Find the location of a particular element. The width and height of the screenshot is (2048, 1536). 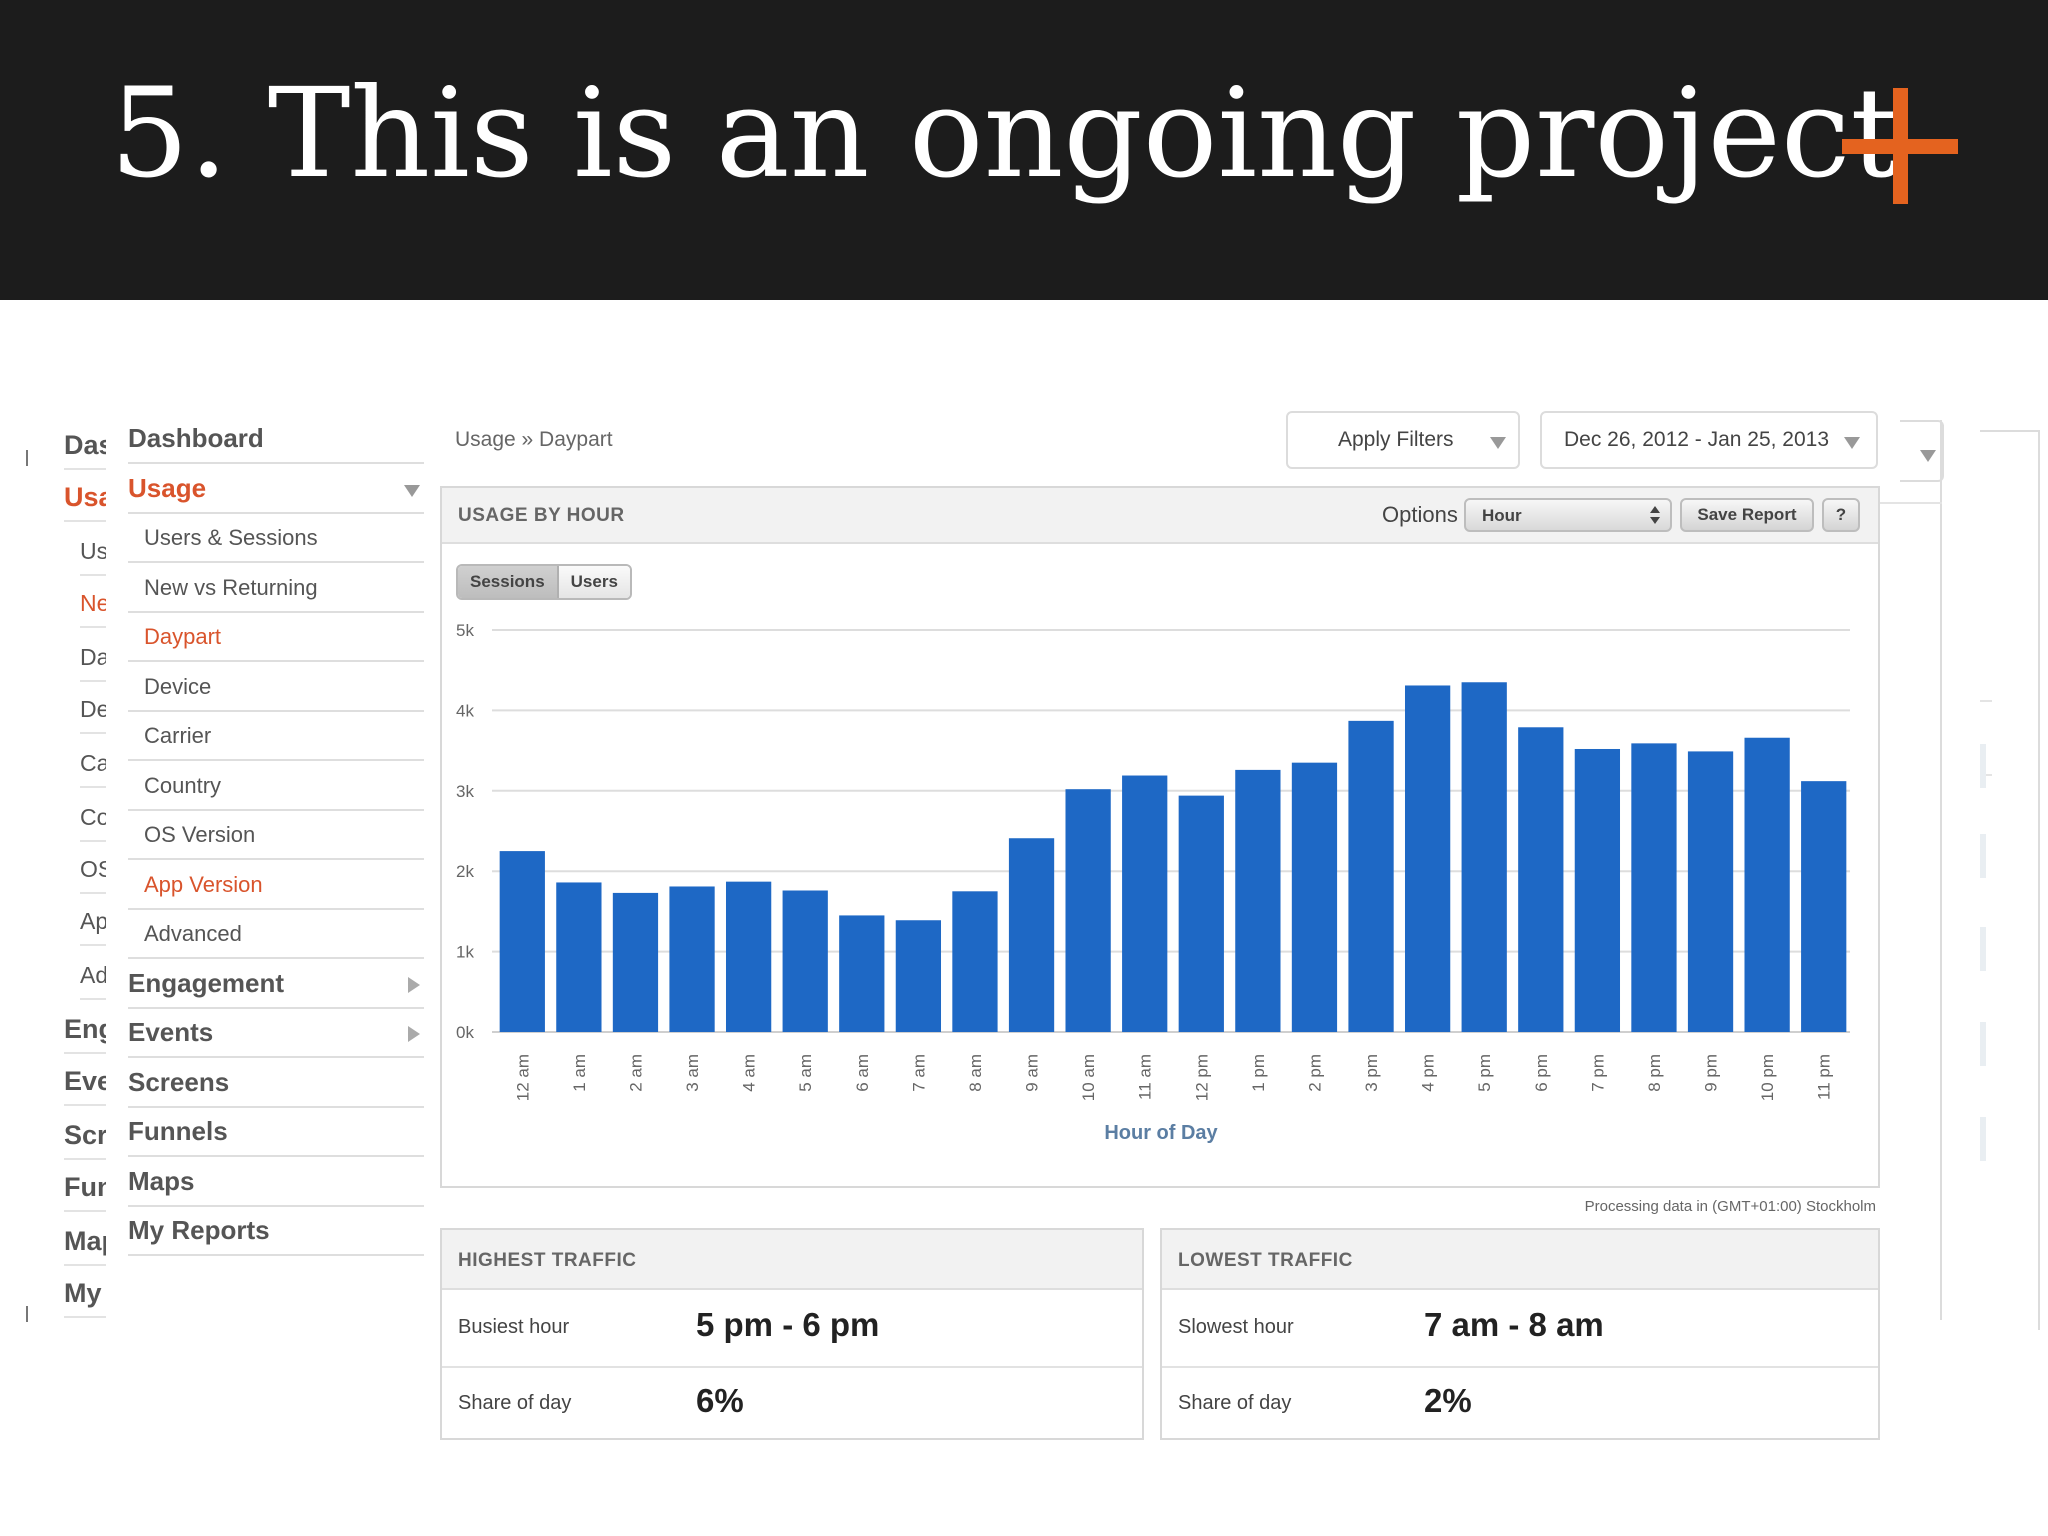

background-nav-item: Screens is located at coordinates (85, 1135).